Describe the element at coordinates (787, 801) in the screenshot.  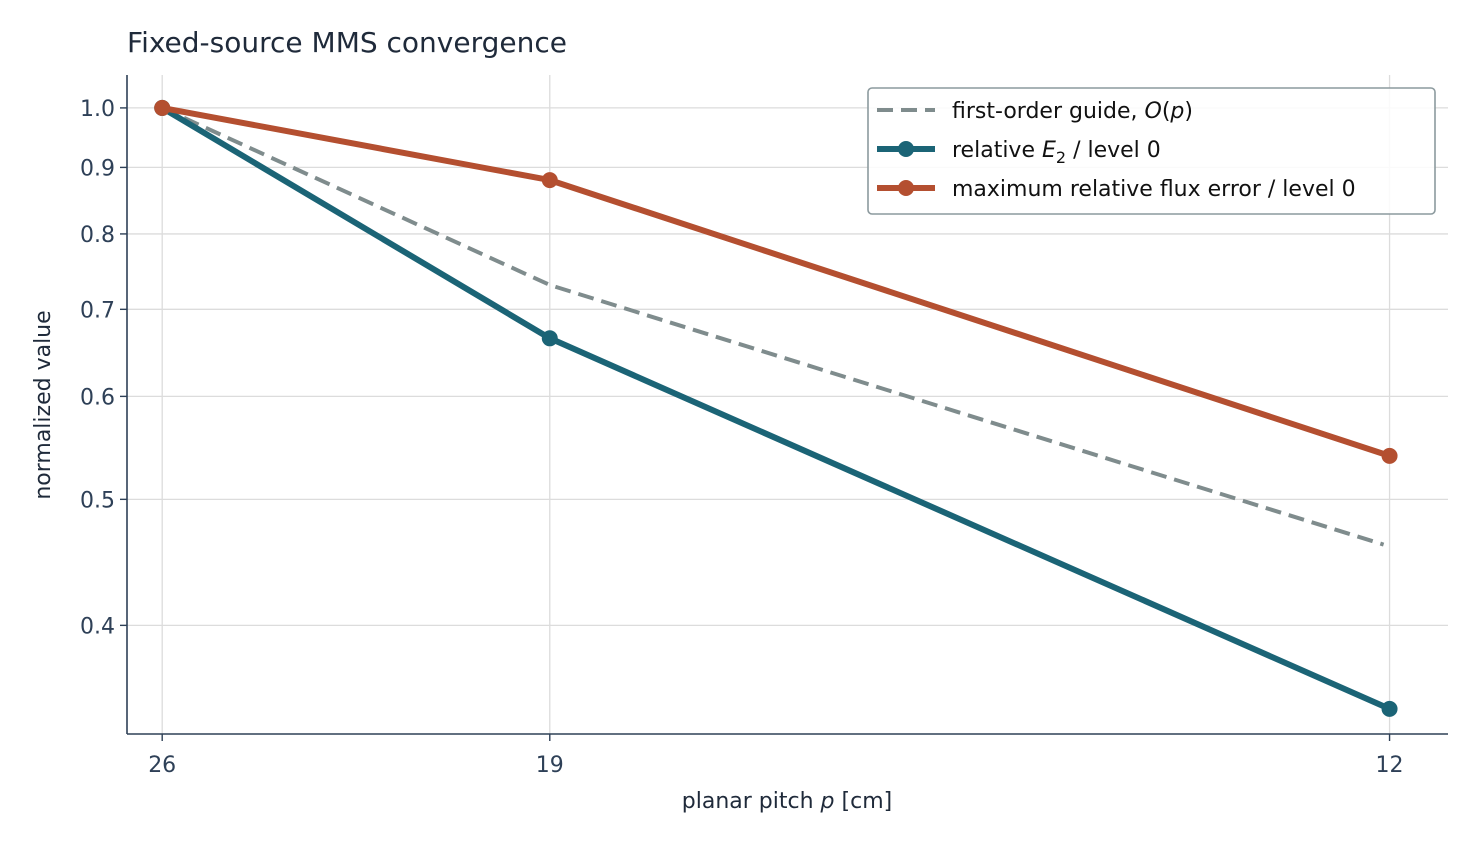
I see `x-axis-label: planar pitch p [cm]` at that location.